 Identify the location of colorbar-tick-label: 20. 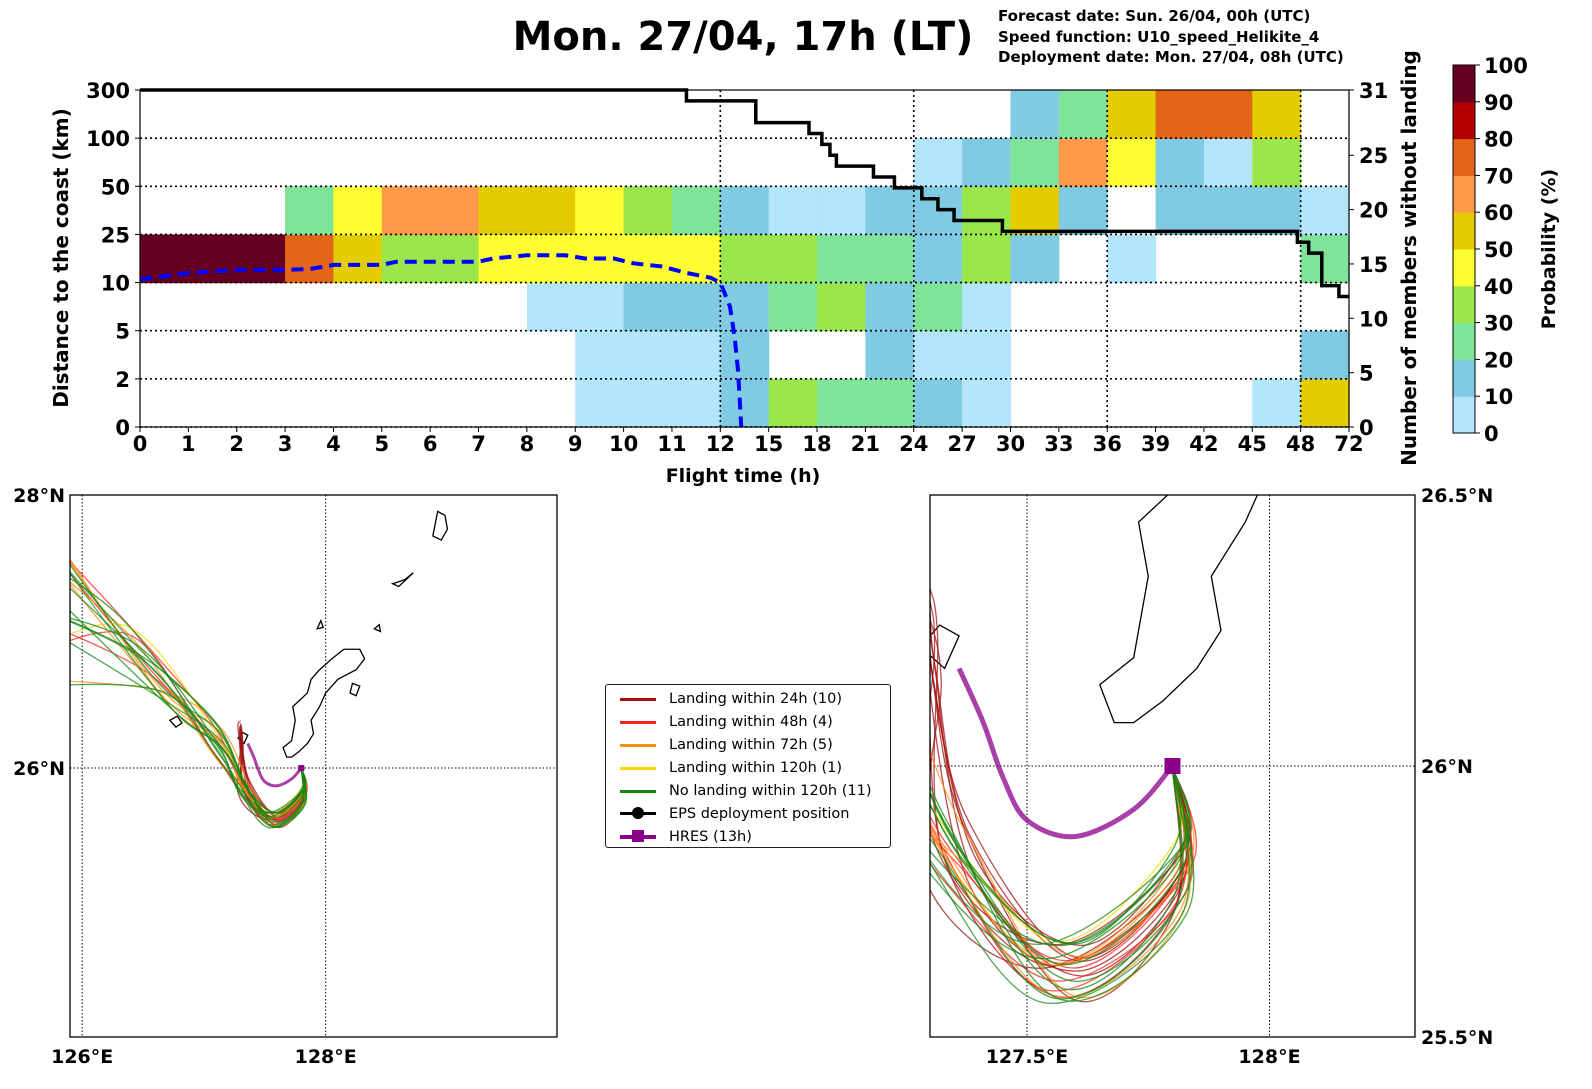
(1498, 360).